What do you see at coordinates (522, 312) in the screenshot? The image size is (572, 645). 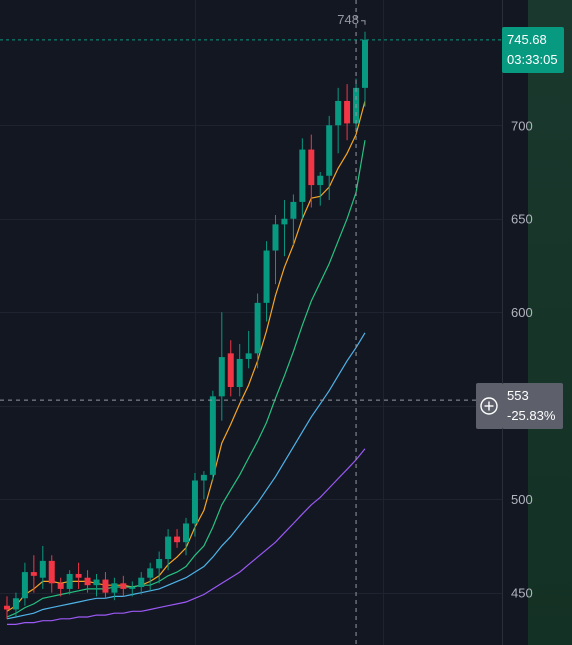 I see `y-tick-label: 600` at bounding box center [522, 312].